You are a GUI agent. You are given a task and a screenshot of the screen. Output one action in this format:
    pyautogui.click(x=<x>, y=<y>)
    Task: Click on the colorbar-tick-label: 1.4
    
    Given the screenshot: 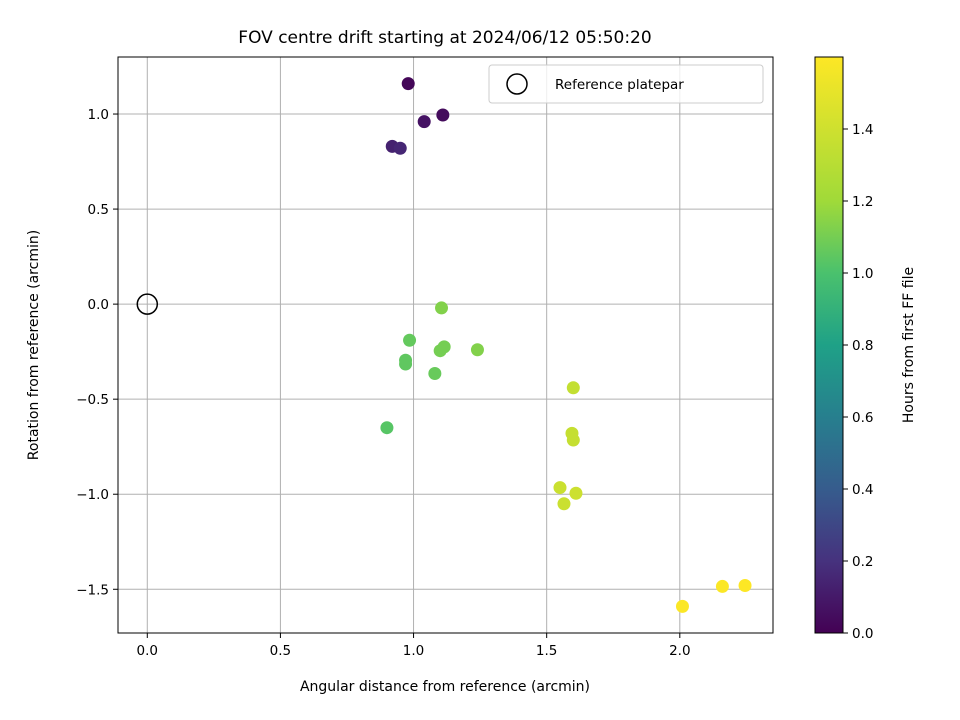 What is the action you would take?
    pyautogui.click(x=862, y=130)
    